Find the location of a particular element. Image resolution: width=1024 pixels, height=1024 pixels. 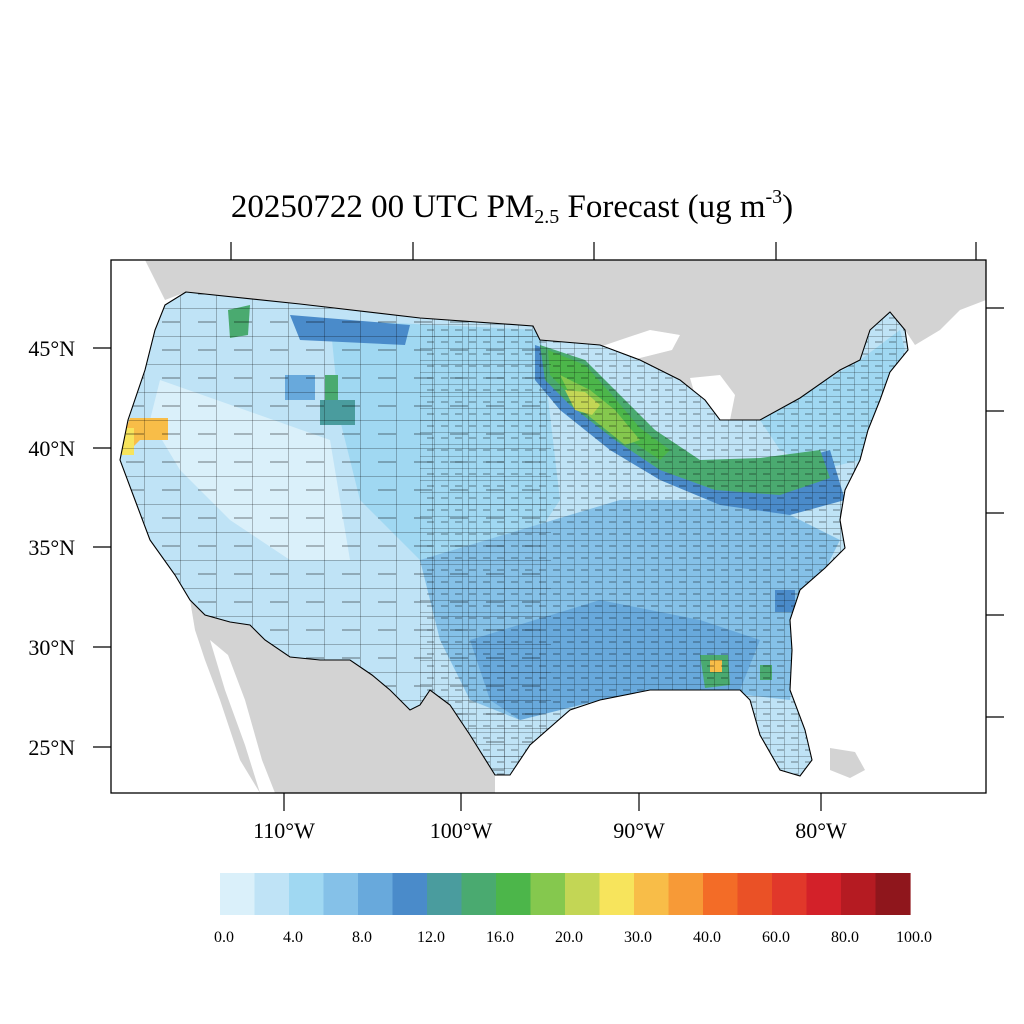

lake-huron is located at coordinates (712, 400).